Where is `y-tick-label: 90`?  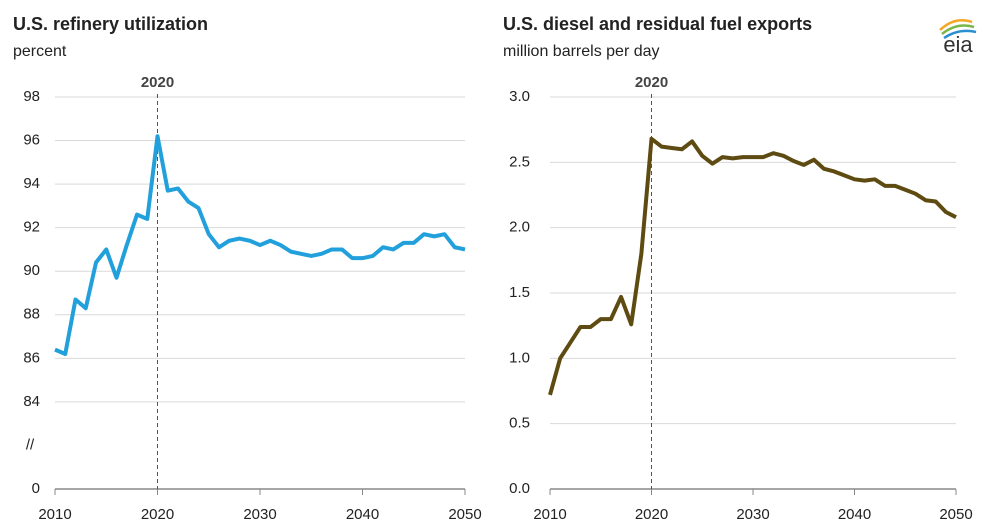 y-tick-label: 90 is located at coordinates (31, 270).